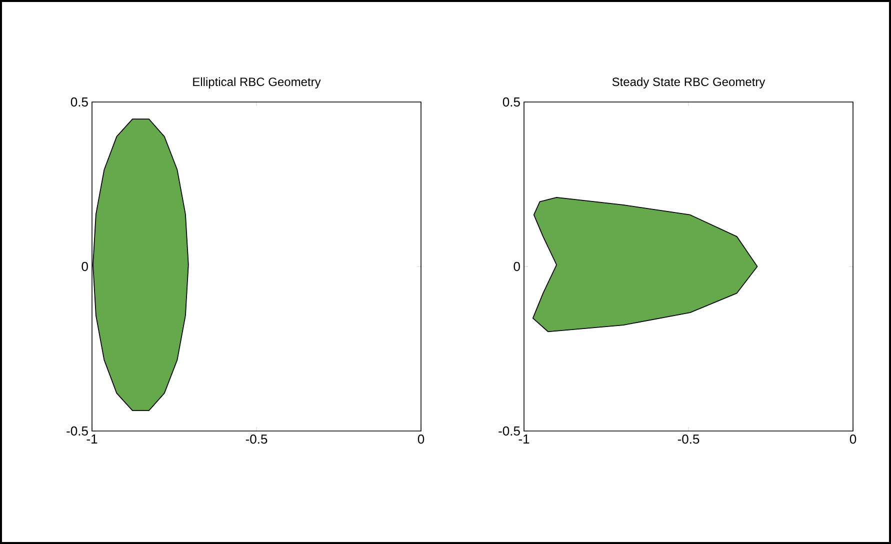 The height and width of the screenshot is (544, 891). What do you see at coordinates (689, 82) in the screenshot?
I see `chart-title: Steady State RBC Geometry` at bounding box center [689, 82].